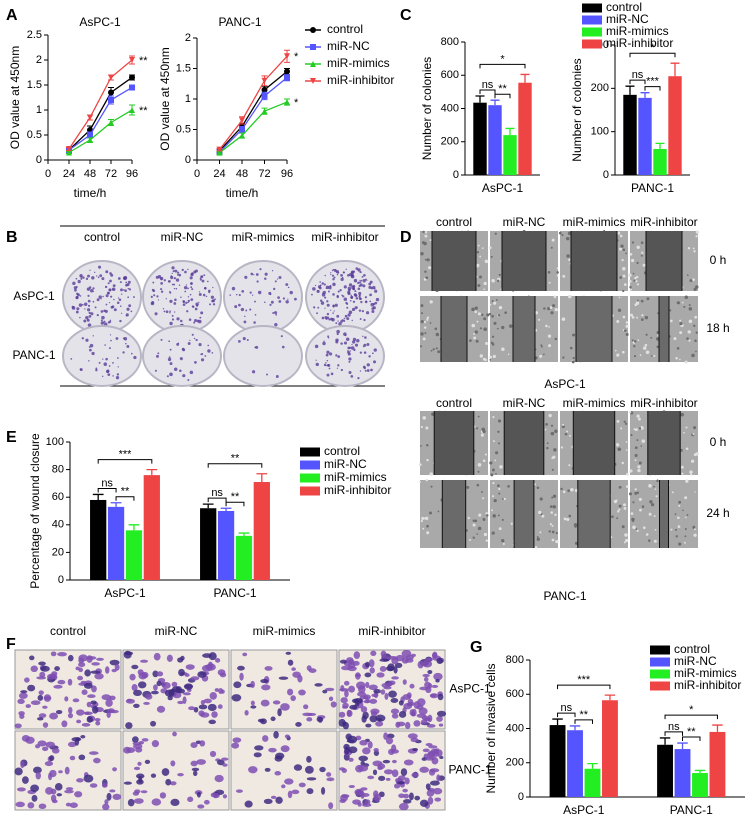  What do you see at coordinates (691, 732) in the screenshot?
I see `significance: **` at bounding box center [691, 732].